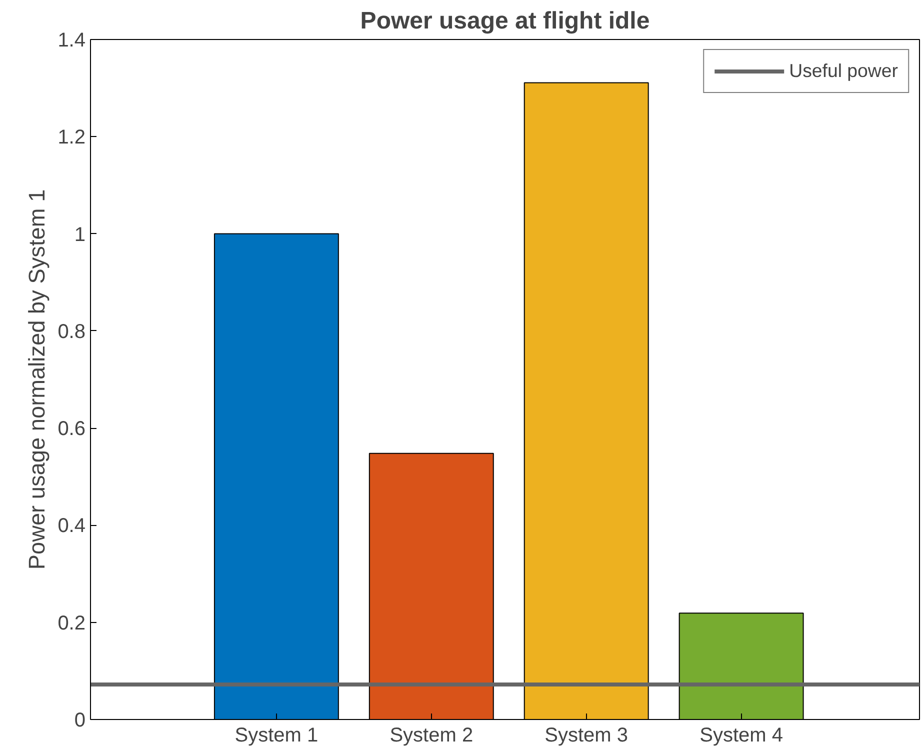 This screenshot has width=924, height=749. I want to click on y-tick-label: 0.4, so click(72, 526).